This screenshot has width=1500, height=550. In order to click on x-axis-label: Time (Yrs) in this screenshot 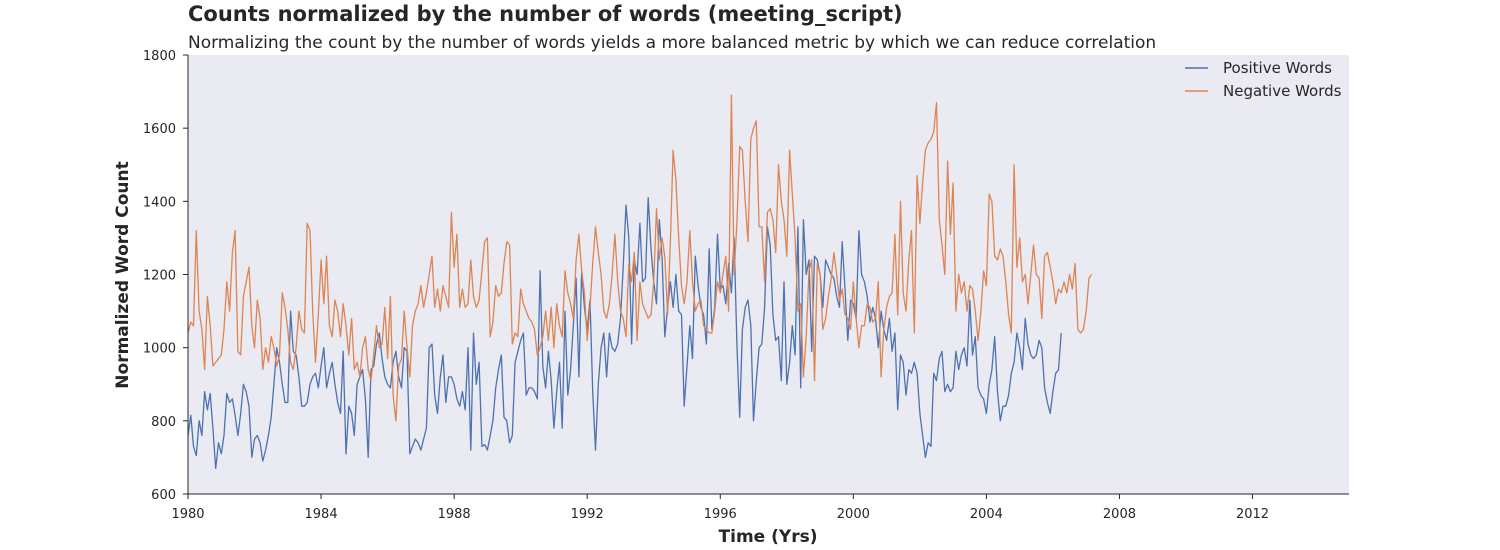, I will do `click(768, 537)`.